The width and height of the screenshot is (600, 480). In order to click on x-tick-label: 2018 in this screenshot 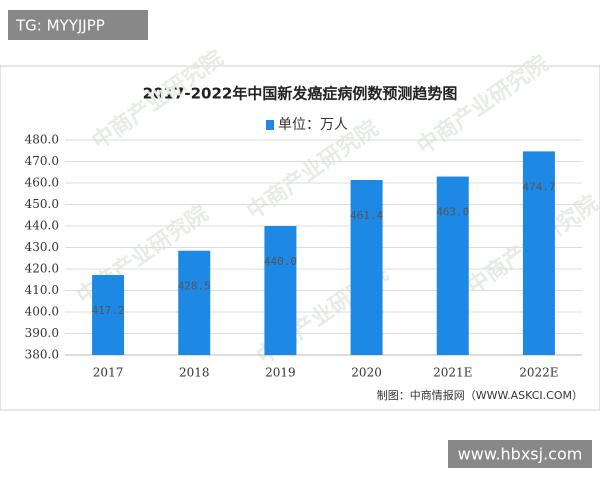, I will do `click(194, 373)`.